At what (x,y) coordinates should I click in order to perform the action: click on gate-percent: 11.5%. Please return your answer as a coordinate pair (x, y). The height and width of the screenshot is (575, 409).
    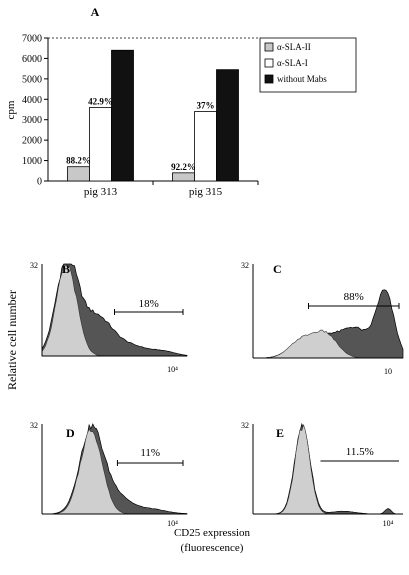
    Looking at the image, I should click on (360, 452).